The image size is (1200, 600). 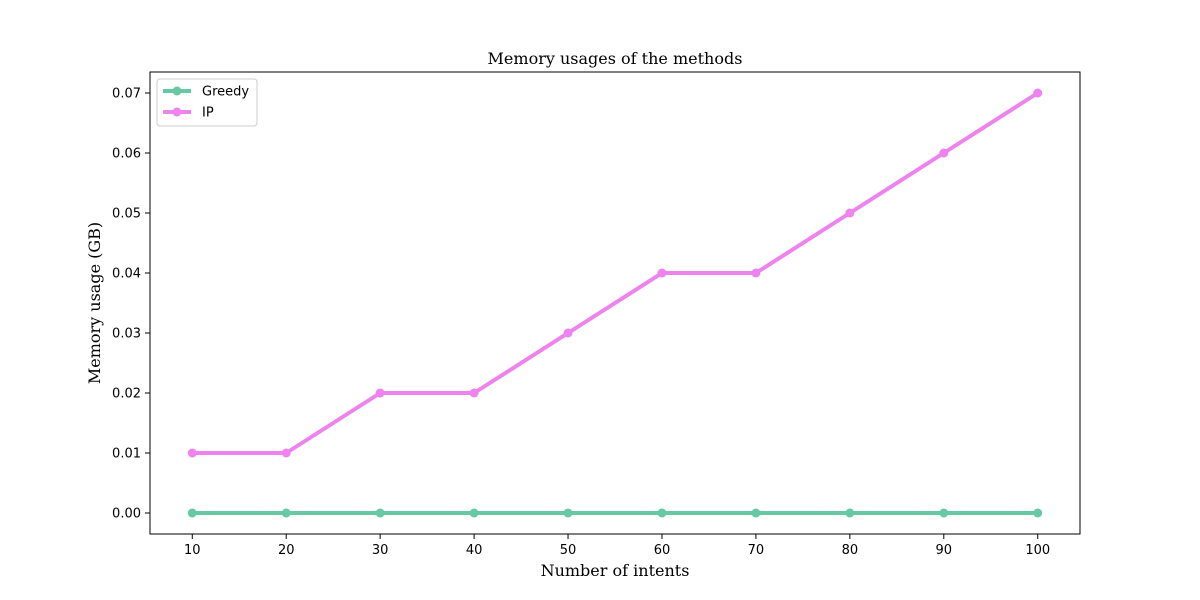 I want to click on x-axis-label: Number of intents, so click(x=615, y=570).